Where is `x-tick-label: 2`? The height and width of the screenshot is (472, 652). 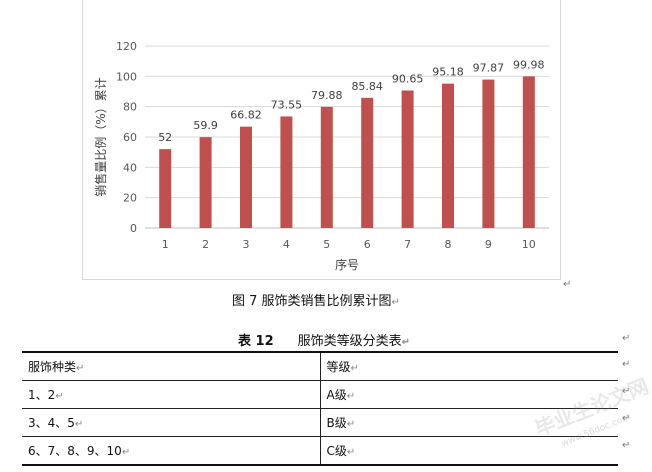
x-tick-label: 2 is located at coordinates (205, 244).